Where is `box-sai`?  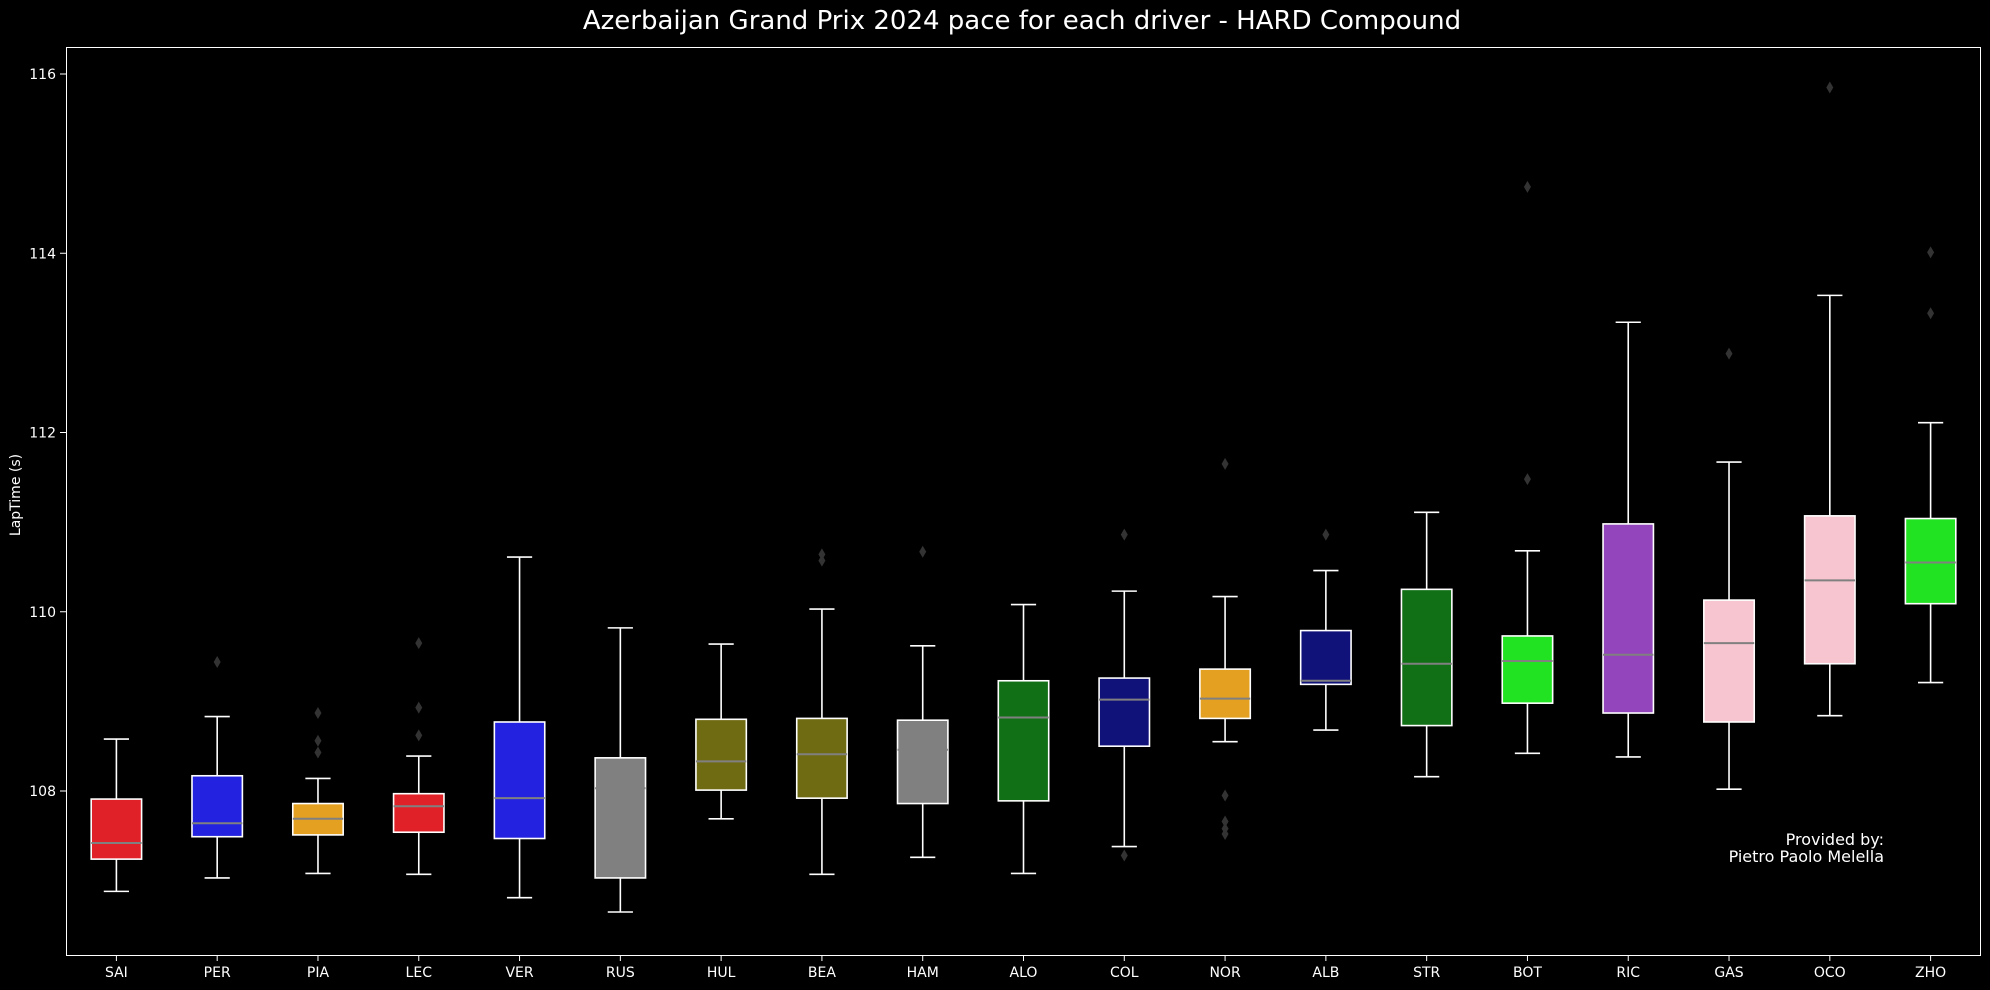 box-sai is located at coordinates (116, 815).